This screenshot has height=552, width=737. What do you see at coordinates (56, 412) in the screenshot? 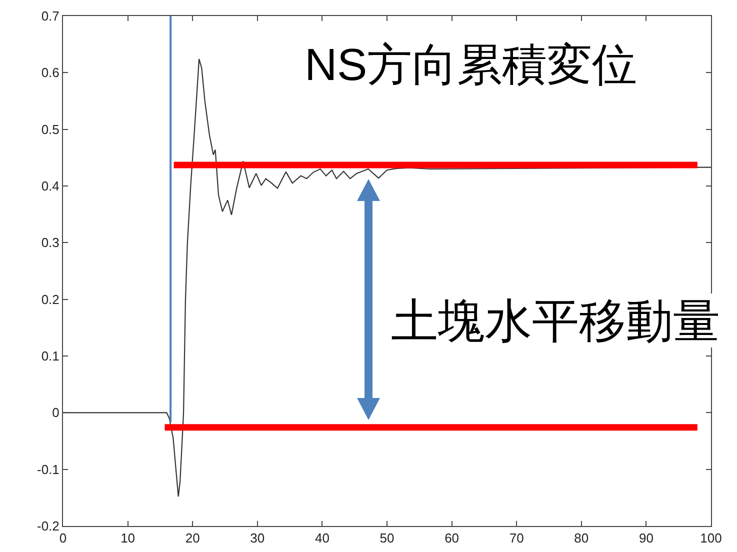
I see `y-tick-label: 0` at bounding box center [56, 412].